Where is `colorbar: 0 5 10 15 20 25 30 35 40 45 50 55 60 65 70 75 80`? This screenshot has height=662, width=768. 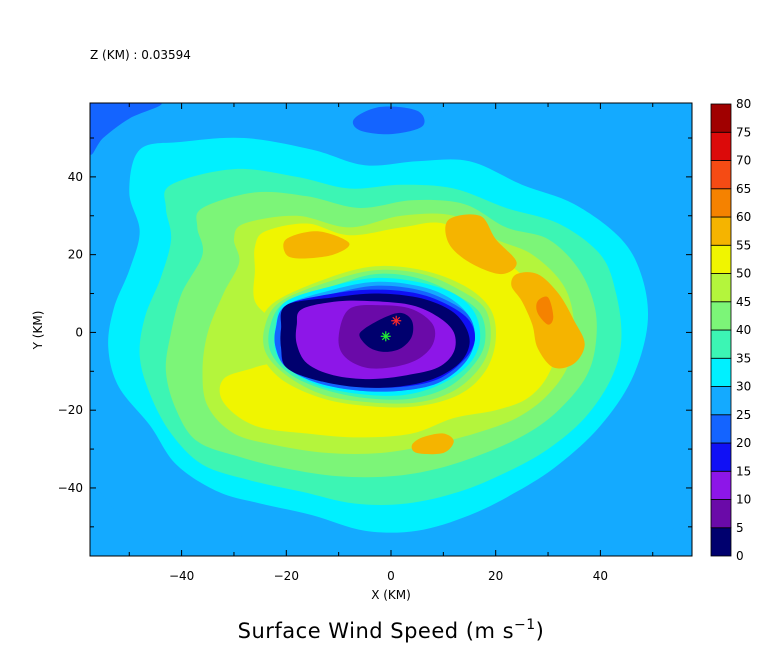
colorbar: 0 5 10 15 20 25 30 35 40 45 50 55 60 65 70 75 80 is located at coordinates (730, 330).